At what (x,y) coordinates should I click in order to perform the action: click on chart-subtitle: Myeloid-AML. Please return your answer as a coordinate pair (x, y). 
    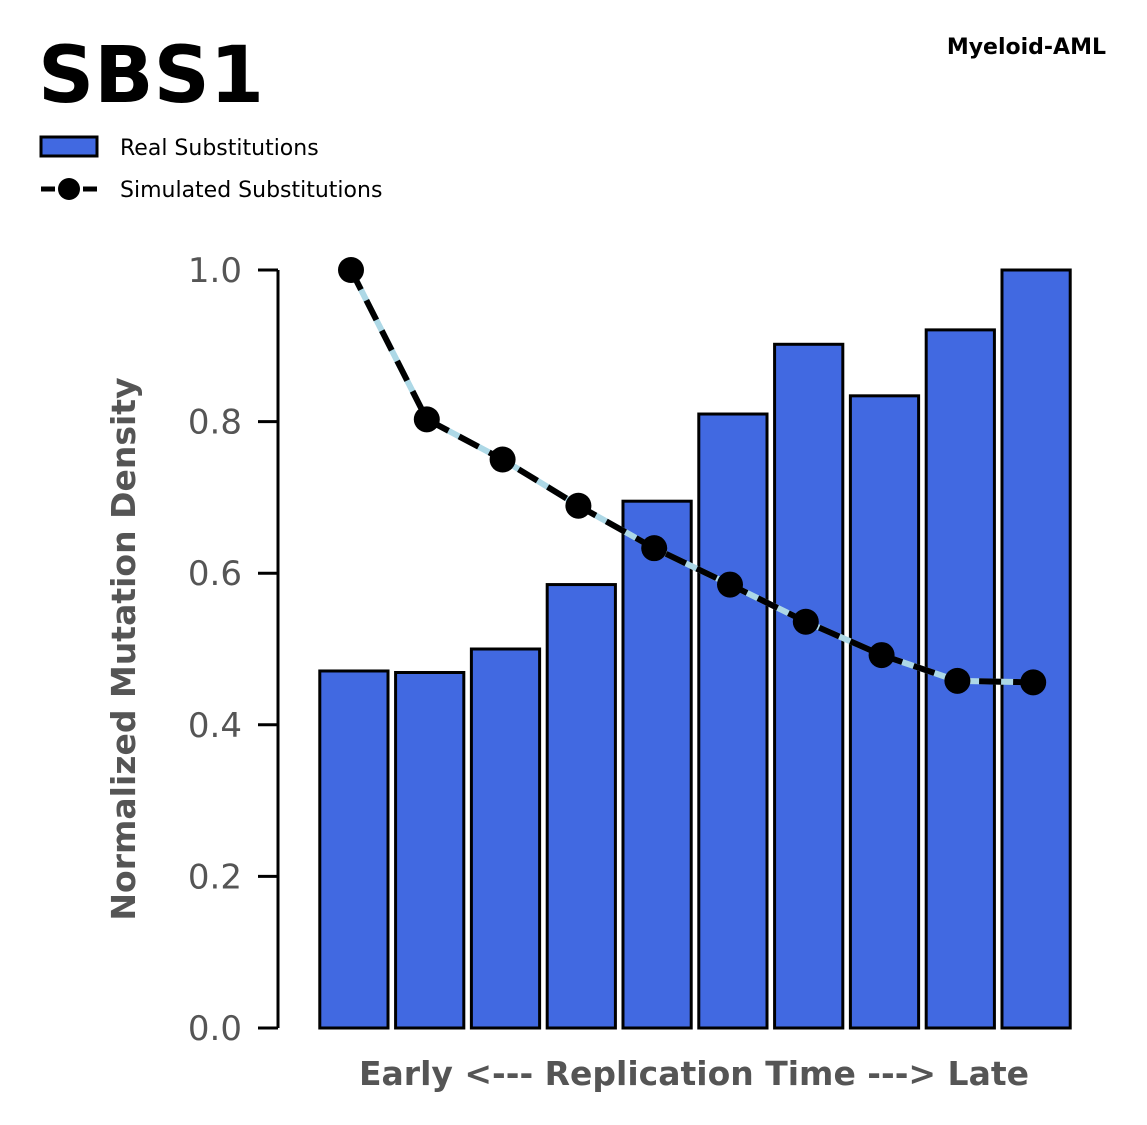
    Looking at the image, I should click on (1026, 47).